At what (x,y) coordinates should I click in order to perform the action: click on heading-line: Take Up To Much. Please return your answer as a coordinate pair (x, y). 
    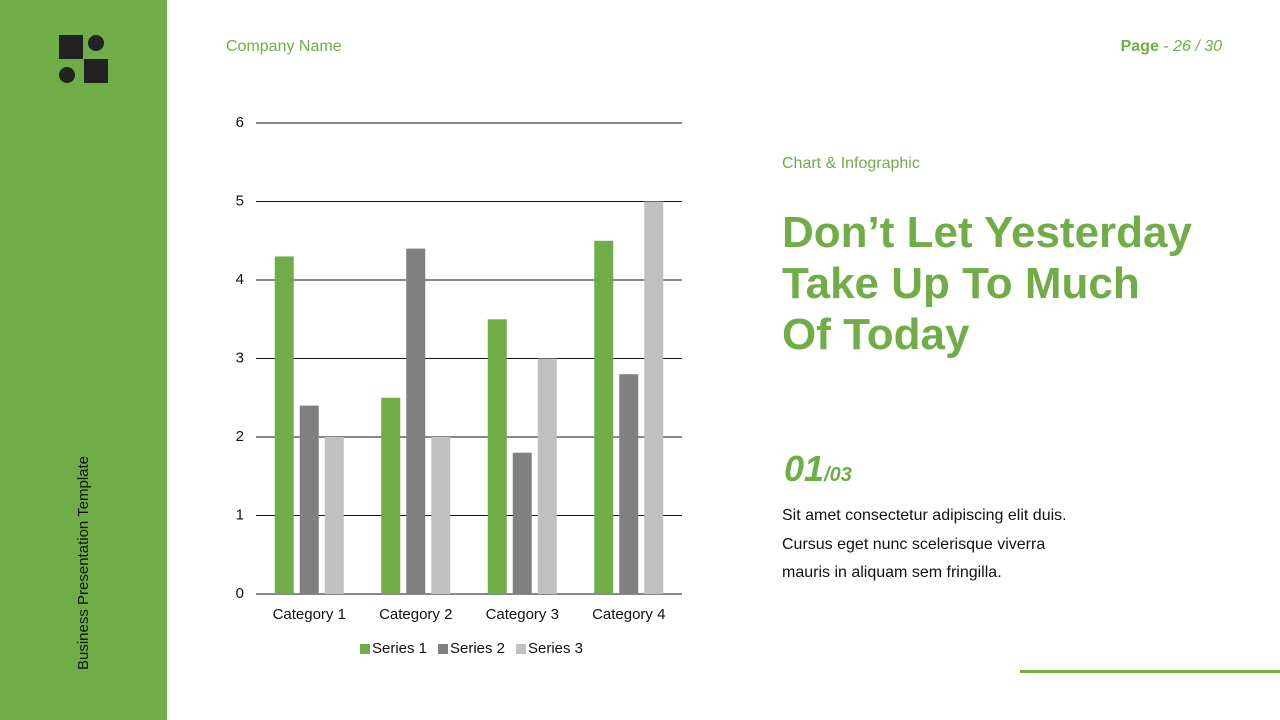
    Looking at the image, I should click on (961, 283).